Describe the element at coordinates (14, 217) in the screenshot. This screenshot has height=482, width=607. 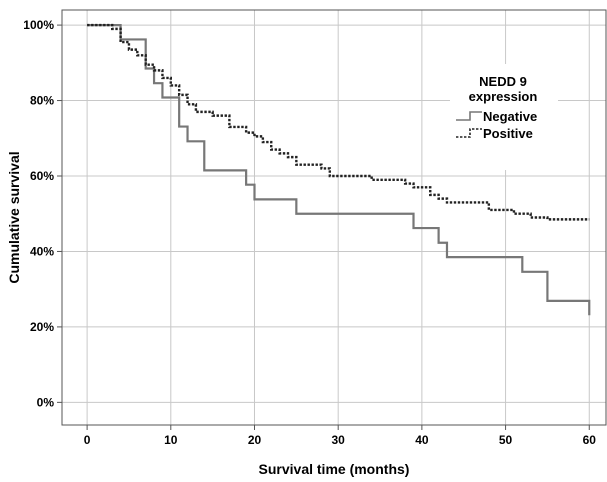
I see `y-axis-title: Cumulative survival` at that location.